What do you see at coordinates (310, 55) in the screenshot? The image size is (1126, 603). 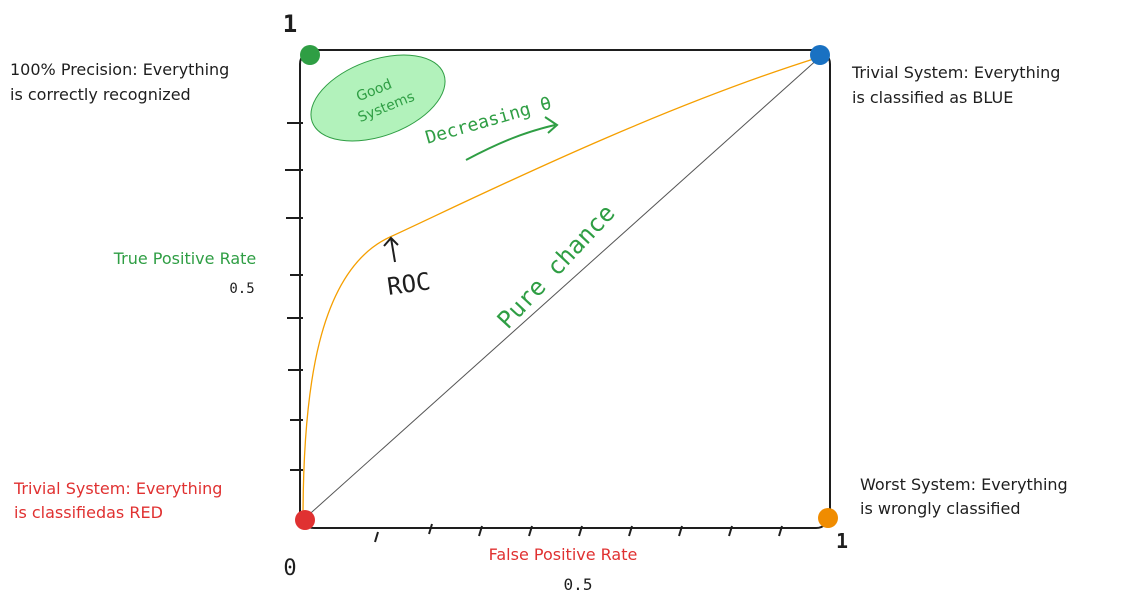 I see `point-perfect` at bounding box center [310, 55].